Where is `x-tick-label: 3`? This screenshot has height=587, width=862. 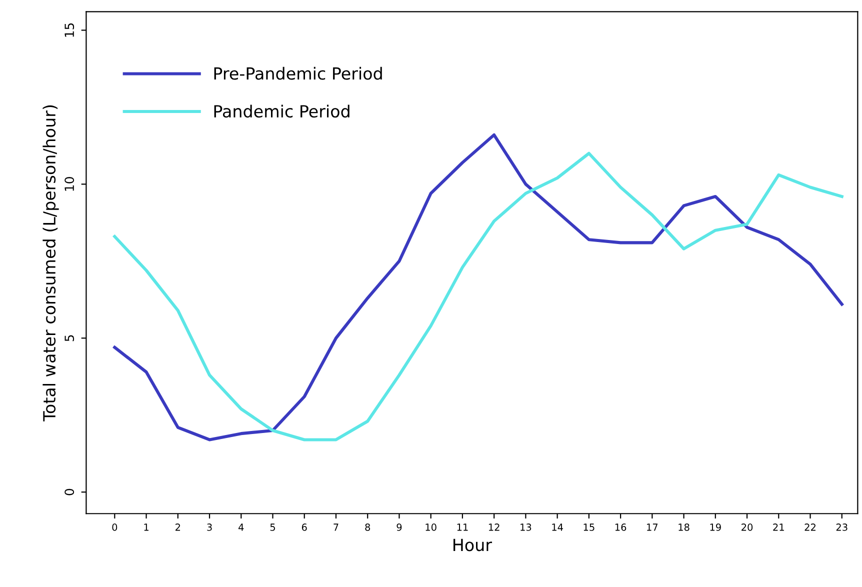 x-tick-label: 3 is located at coordinates (209, 527).